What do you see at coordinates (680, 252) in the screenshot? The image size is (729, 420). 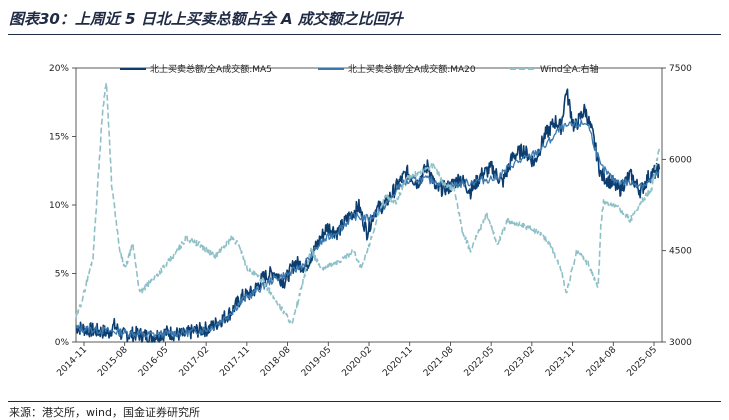 I see `y-right-tick-label: 4500` at bounding box center [680, 252].